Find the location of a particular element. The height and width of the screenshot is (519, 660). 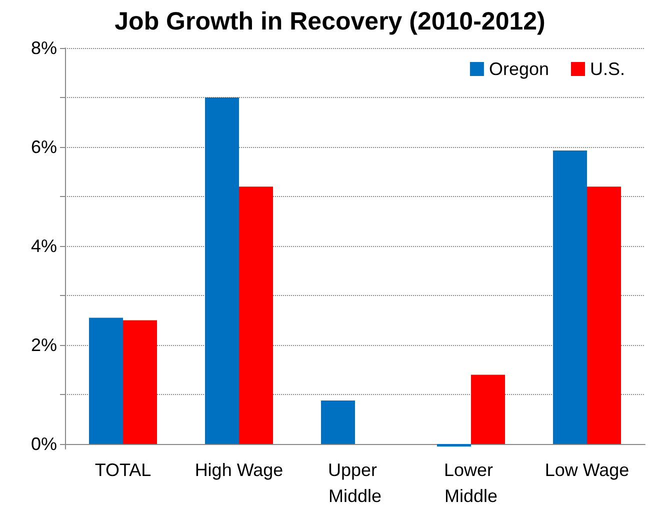

x-tick-label: Lower Middle is located at coordinates (471, 483).